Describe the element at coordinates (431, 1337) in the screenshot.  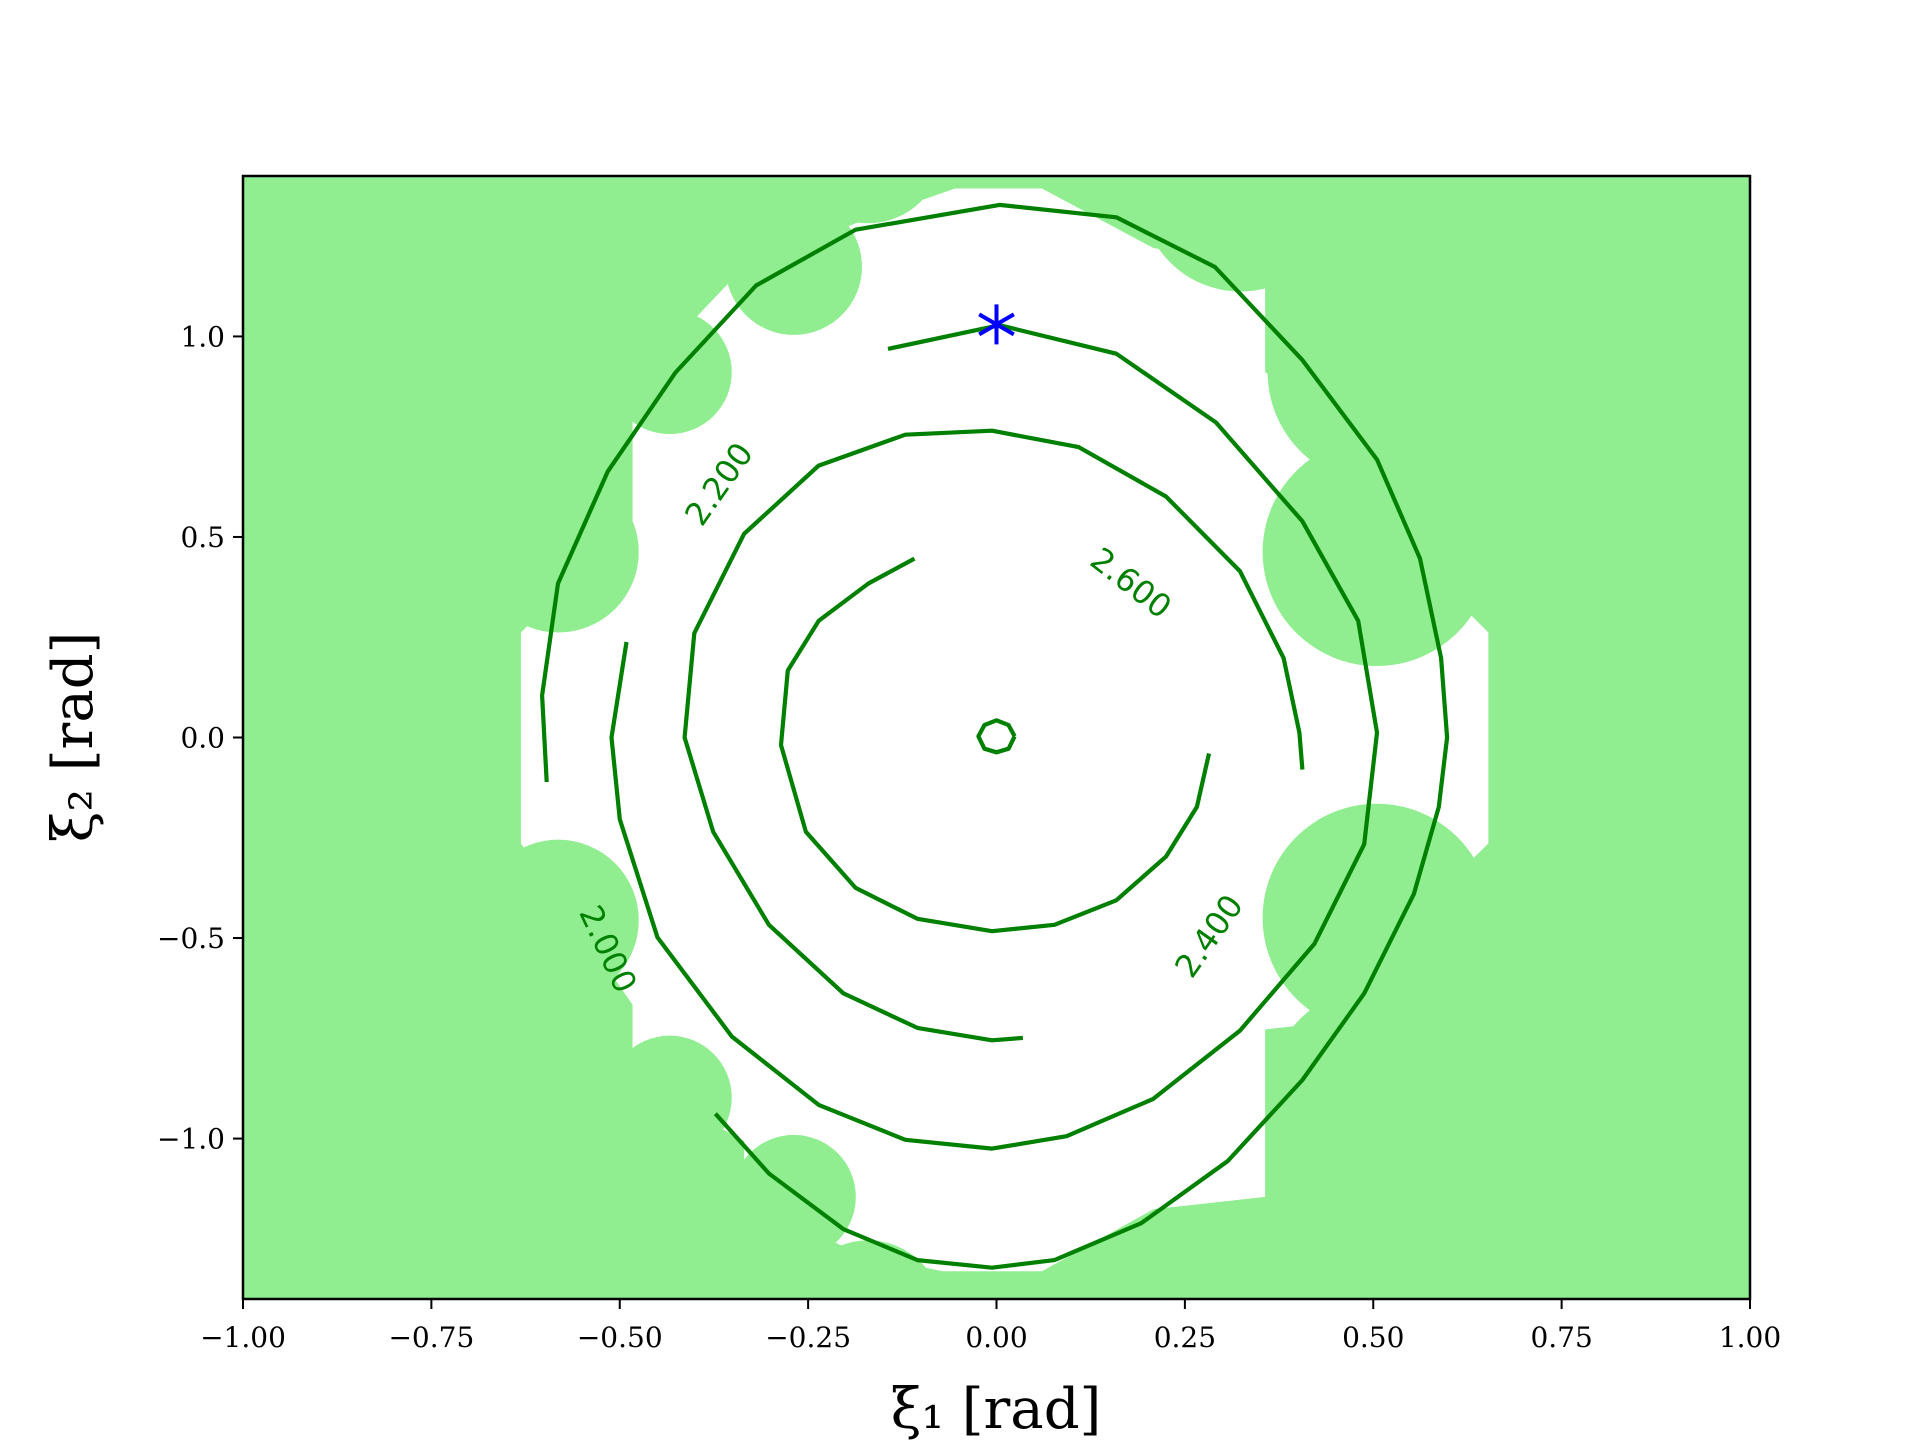
I see `x-tick-label: −0.75` at that location.